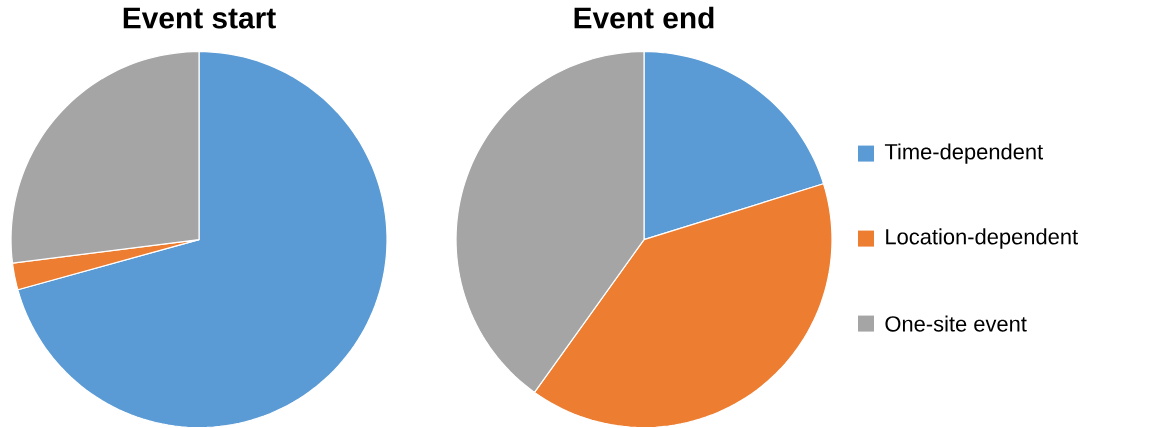 This screenshot has height=428, width=1160. Describe the element at coordinates (982, 238) in the screenshot. I see `legend-label: Location-dependent` at that location.